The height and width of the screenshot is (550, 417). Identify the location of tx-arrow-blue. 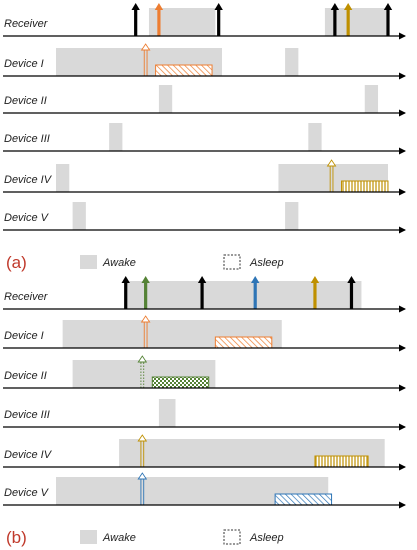
(142, 488).